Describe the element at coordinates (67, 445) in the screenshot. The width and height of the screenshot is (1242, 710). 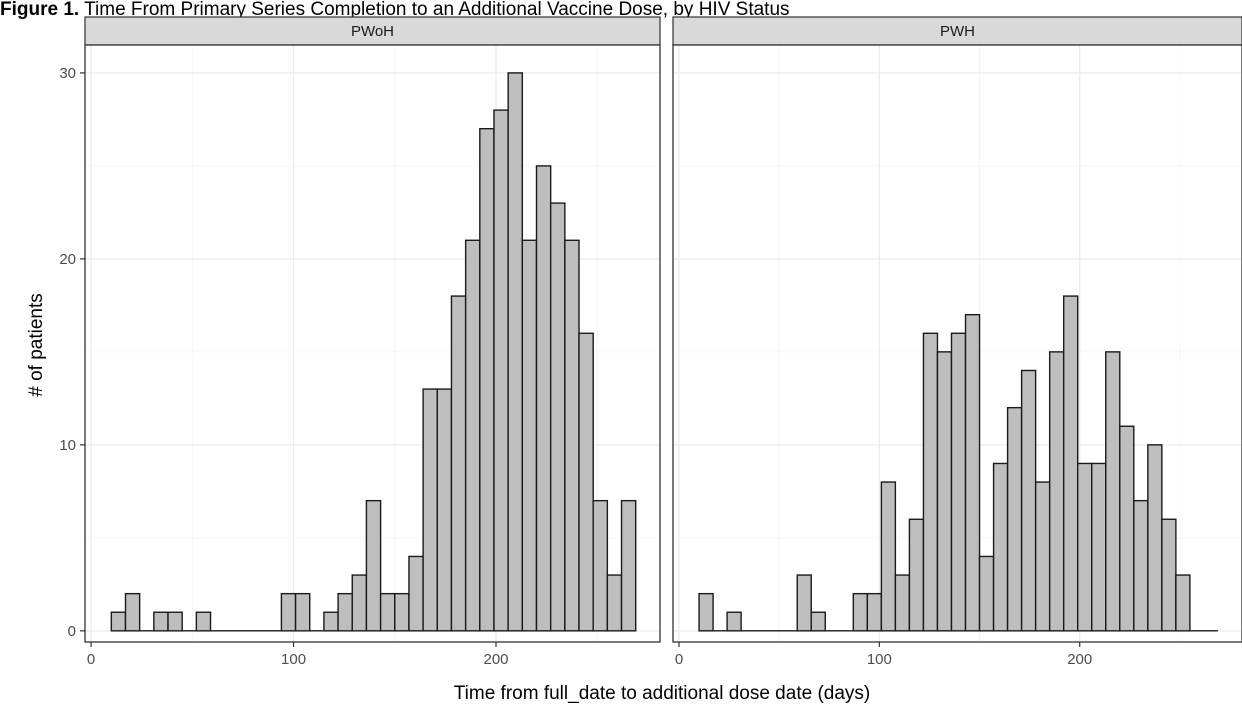
I see `y-tick-label: 10` at that location.